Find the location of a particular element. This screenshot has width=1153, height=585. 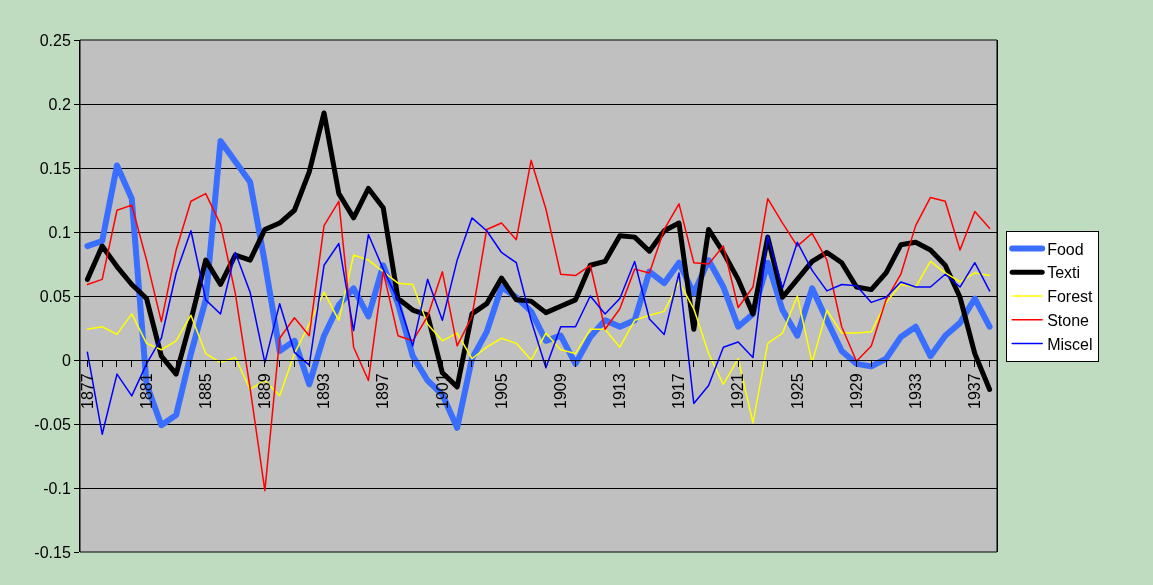

x-tick-label: 1913 is located at coordinates (620, 391).